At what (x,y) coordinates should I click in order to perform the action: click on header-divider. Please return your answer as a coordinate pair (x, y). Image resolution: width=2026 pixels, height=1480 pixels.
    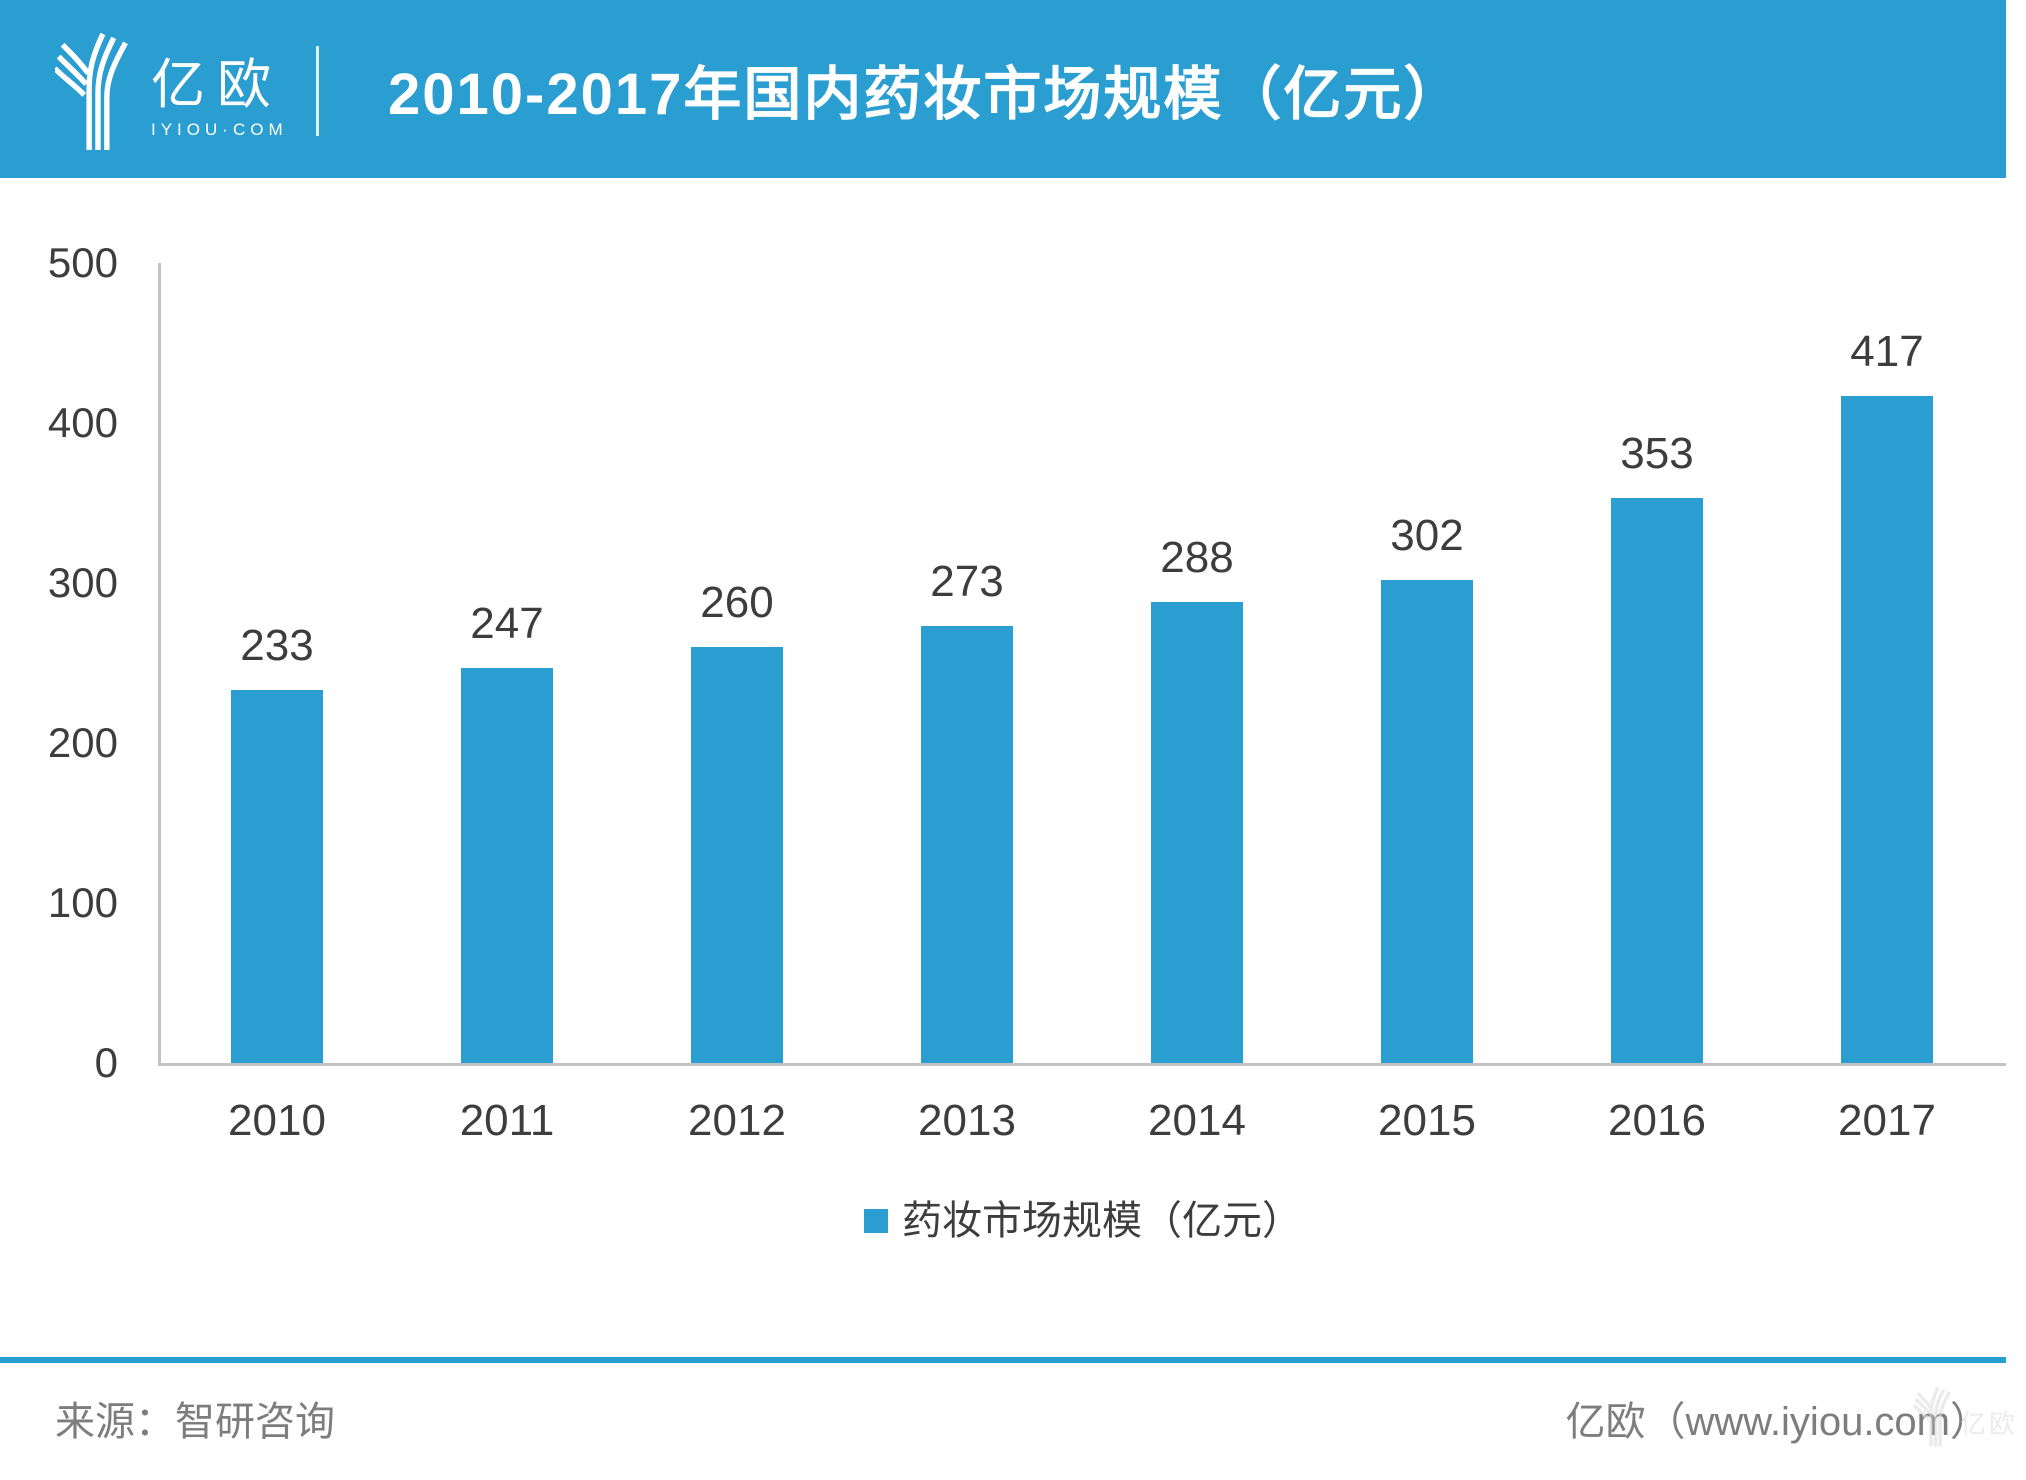
    Looking at the image, I should click on (317, 91).